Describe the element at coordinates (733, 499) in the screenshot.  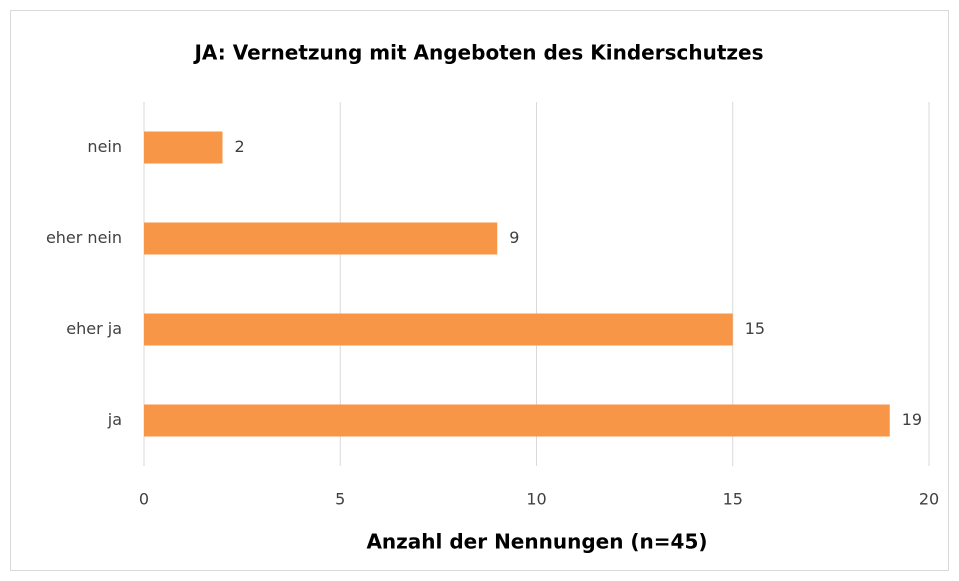
I see `x-tick-label: 15` at that location.